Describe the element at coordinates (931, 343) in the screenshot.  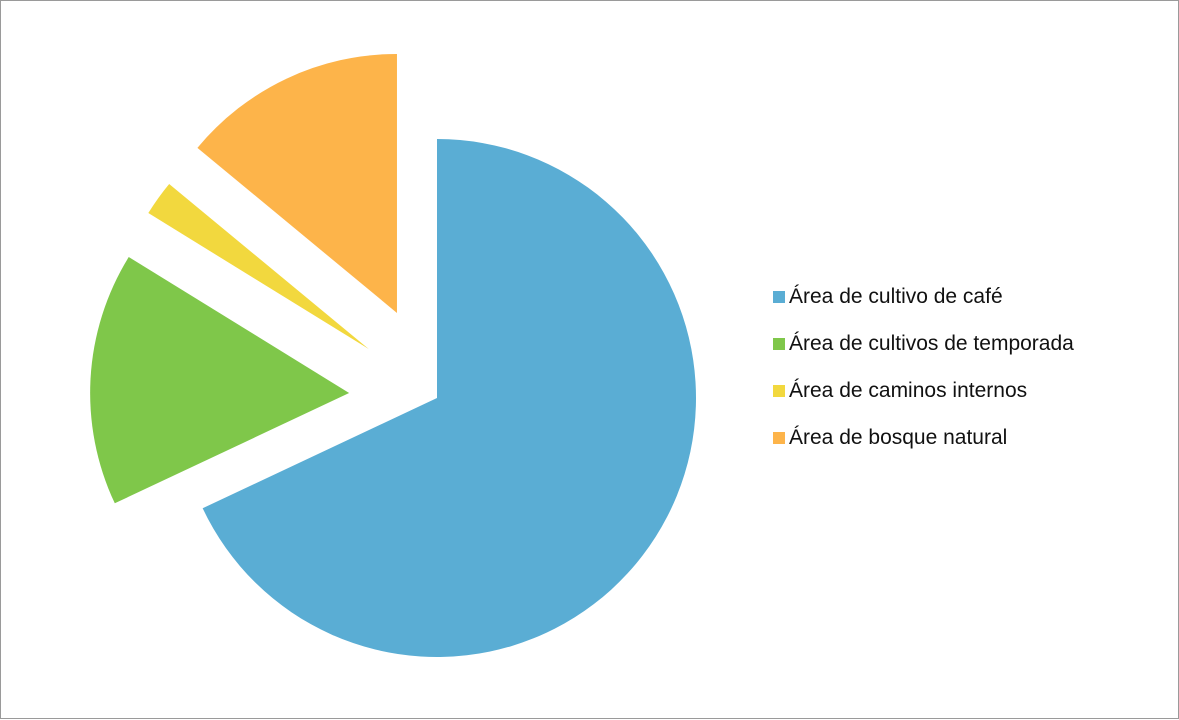
I see `legend-label: Área de cultivos de temporada` at that location.